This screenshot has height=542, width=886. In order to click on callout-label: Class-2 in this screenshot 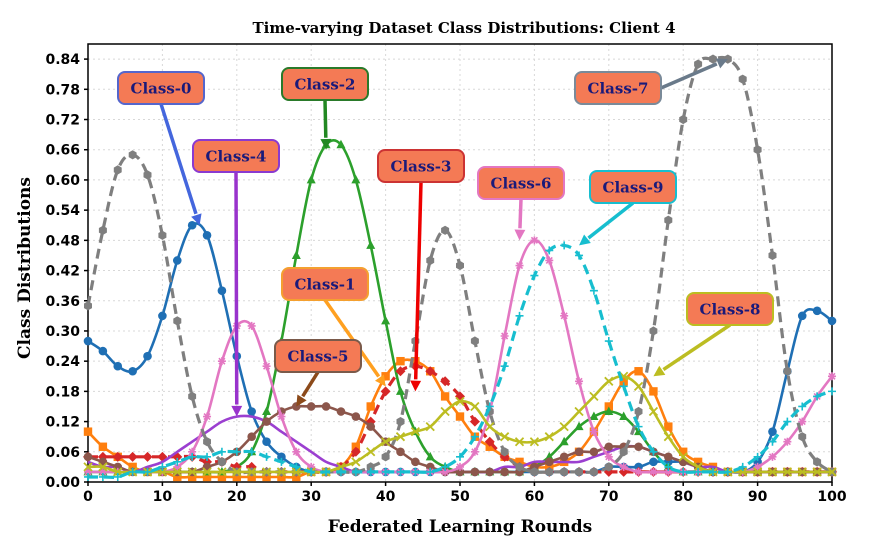, I will do `click(325, 85)`.